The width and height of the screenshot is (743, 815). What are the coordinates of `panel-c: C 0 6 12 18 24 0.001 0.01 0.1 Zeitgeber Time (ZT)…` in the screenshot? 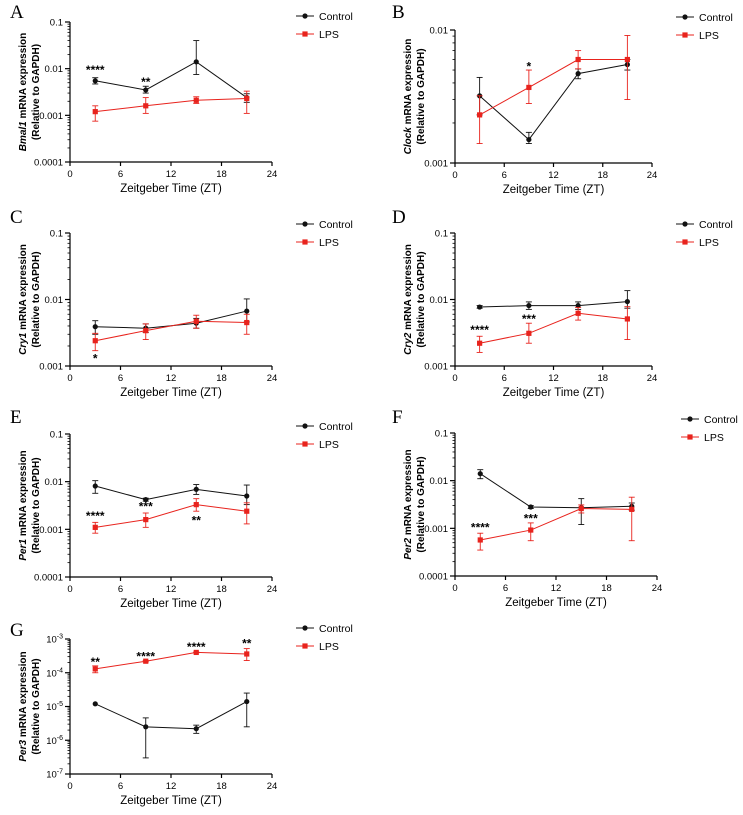 It's located at (181, 303).